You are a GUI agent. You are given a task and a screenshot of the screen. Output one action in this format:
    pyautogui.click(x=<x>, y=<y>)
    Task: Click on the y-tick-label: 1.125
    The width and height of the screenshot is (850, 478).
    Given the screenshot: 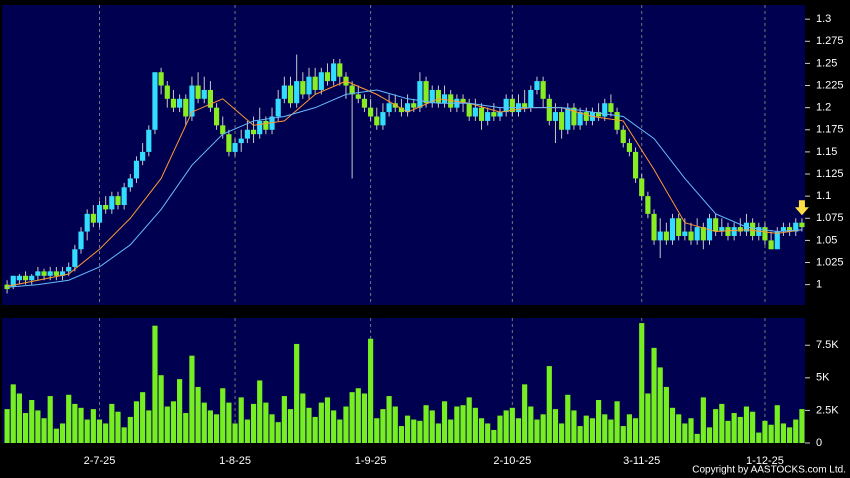 What is the action you would take?
    pyautogui.click(x=830, y=174)
    